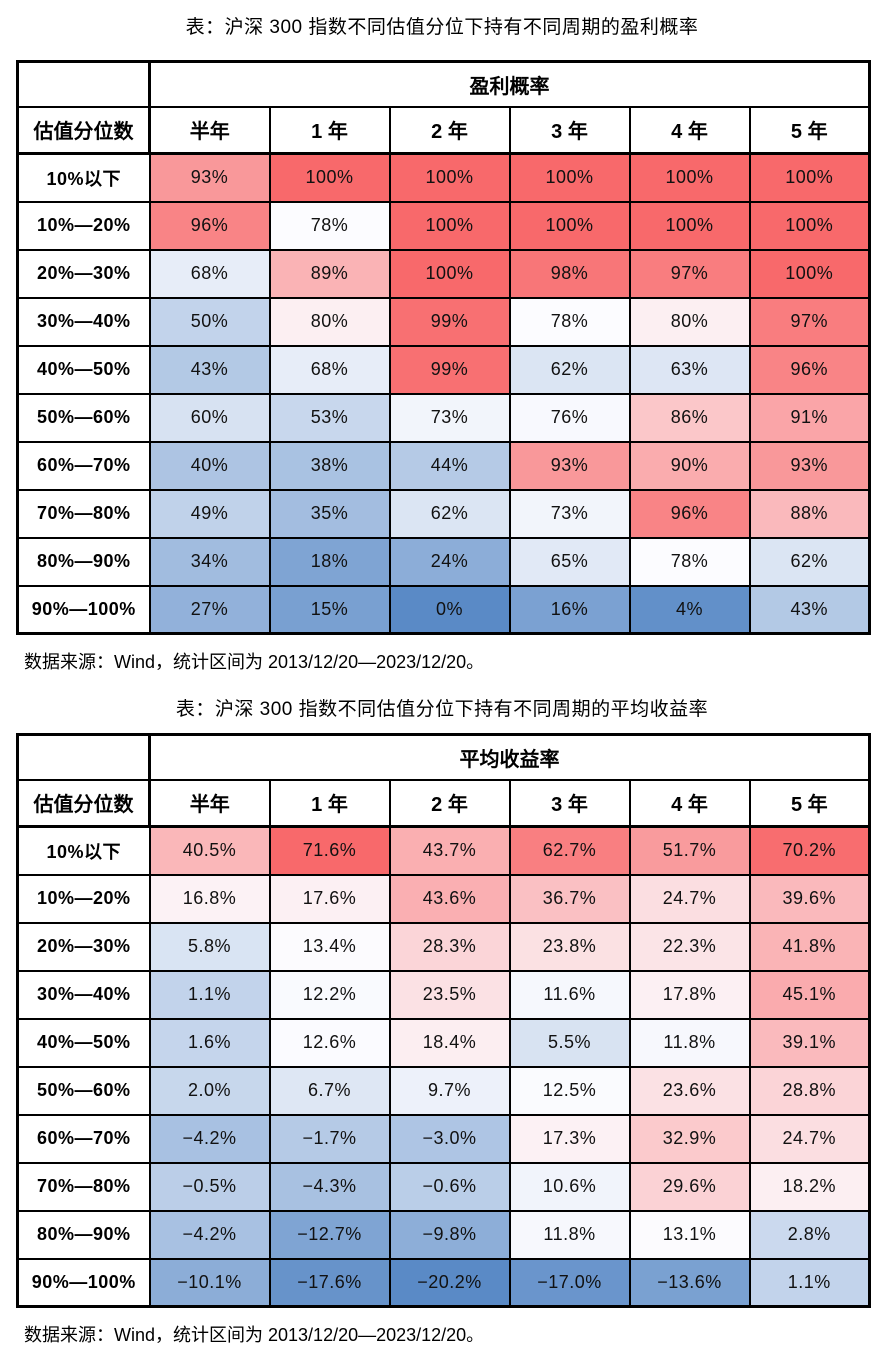 The height and width of the screenshot is (1360, 884). What do you see at coordinates (449, 1186) in the screenshot?
I see `value-cell: −0.6%` at bounding box center [449, 1186].